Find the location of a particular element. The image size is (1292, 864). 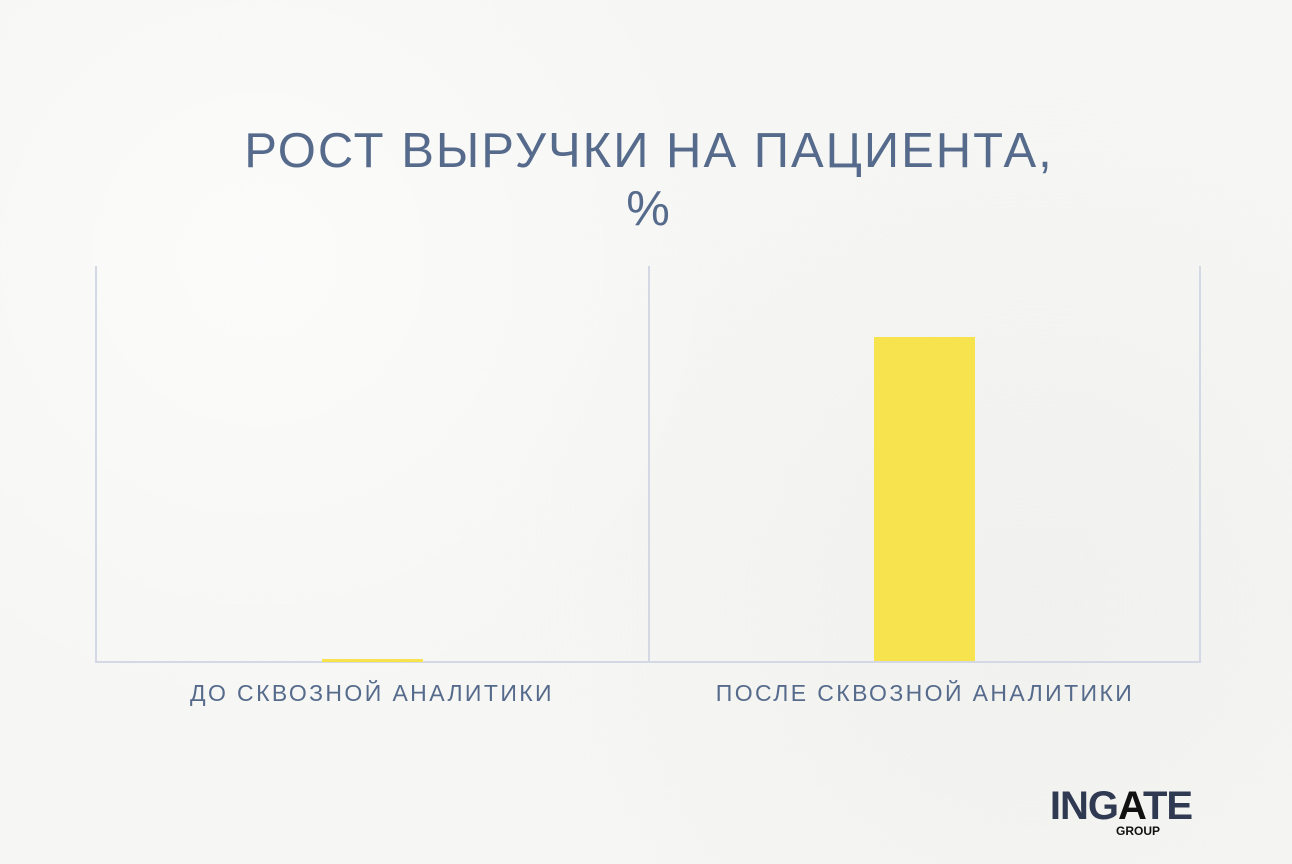

category-label-after: ПОСЛЕ СКВОЗНОЙ АНАЛИТИКИ is located at coordinates (925, 693).